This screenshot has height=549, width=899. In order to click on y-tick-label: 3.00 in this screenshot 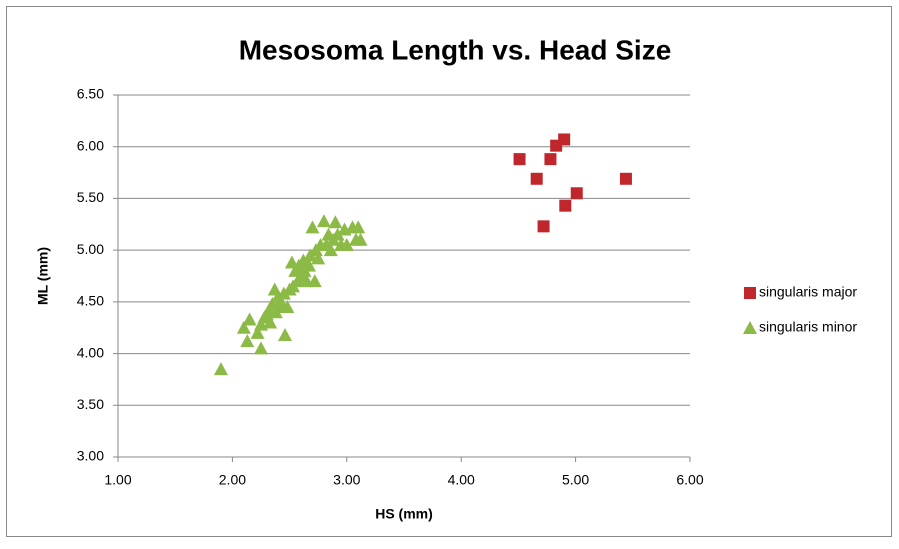, I will do `click(90, 456)`.